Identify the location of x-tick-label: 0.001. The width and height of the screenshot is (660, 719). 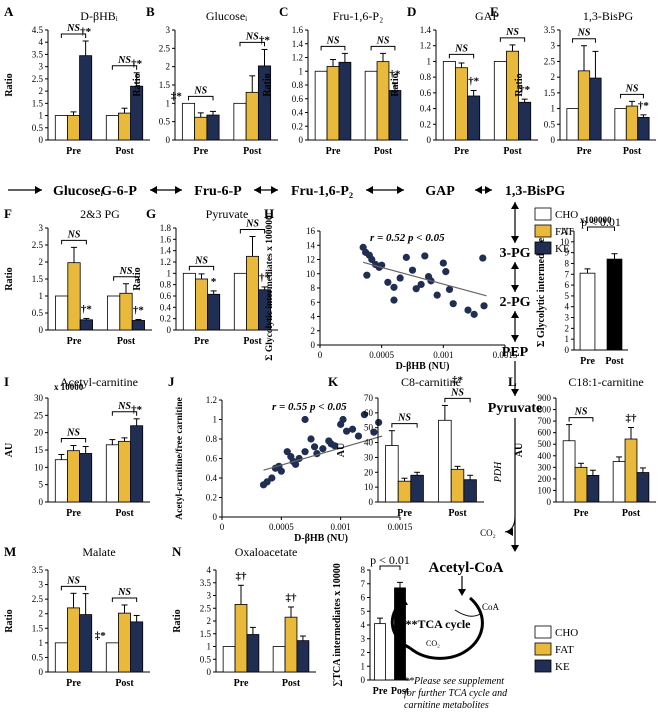
(341, 527).